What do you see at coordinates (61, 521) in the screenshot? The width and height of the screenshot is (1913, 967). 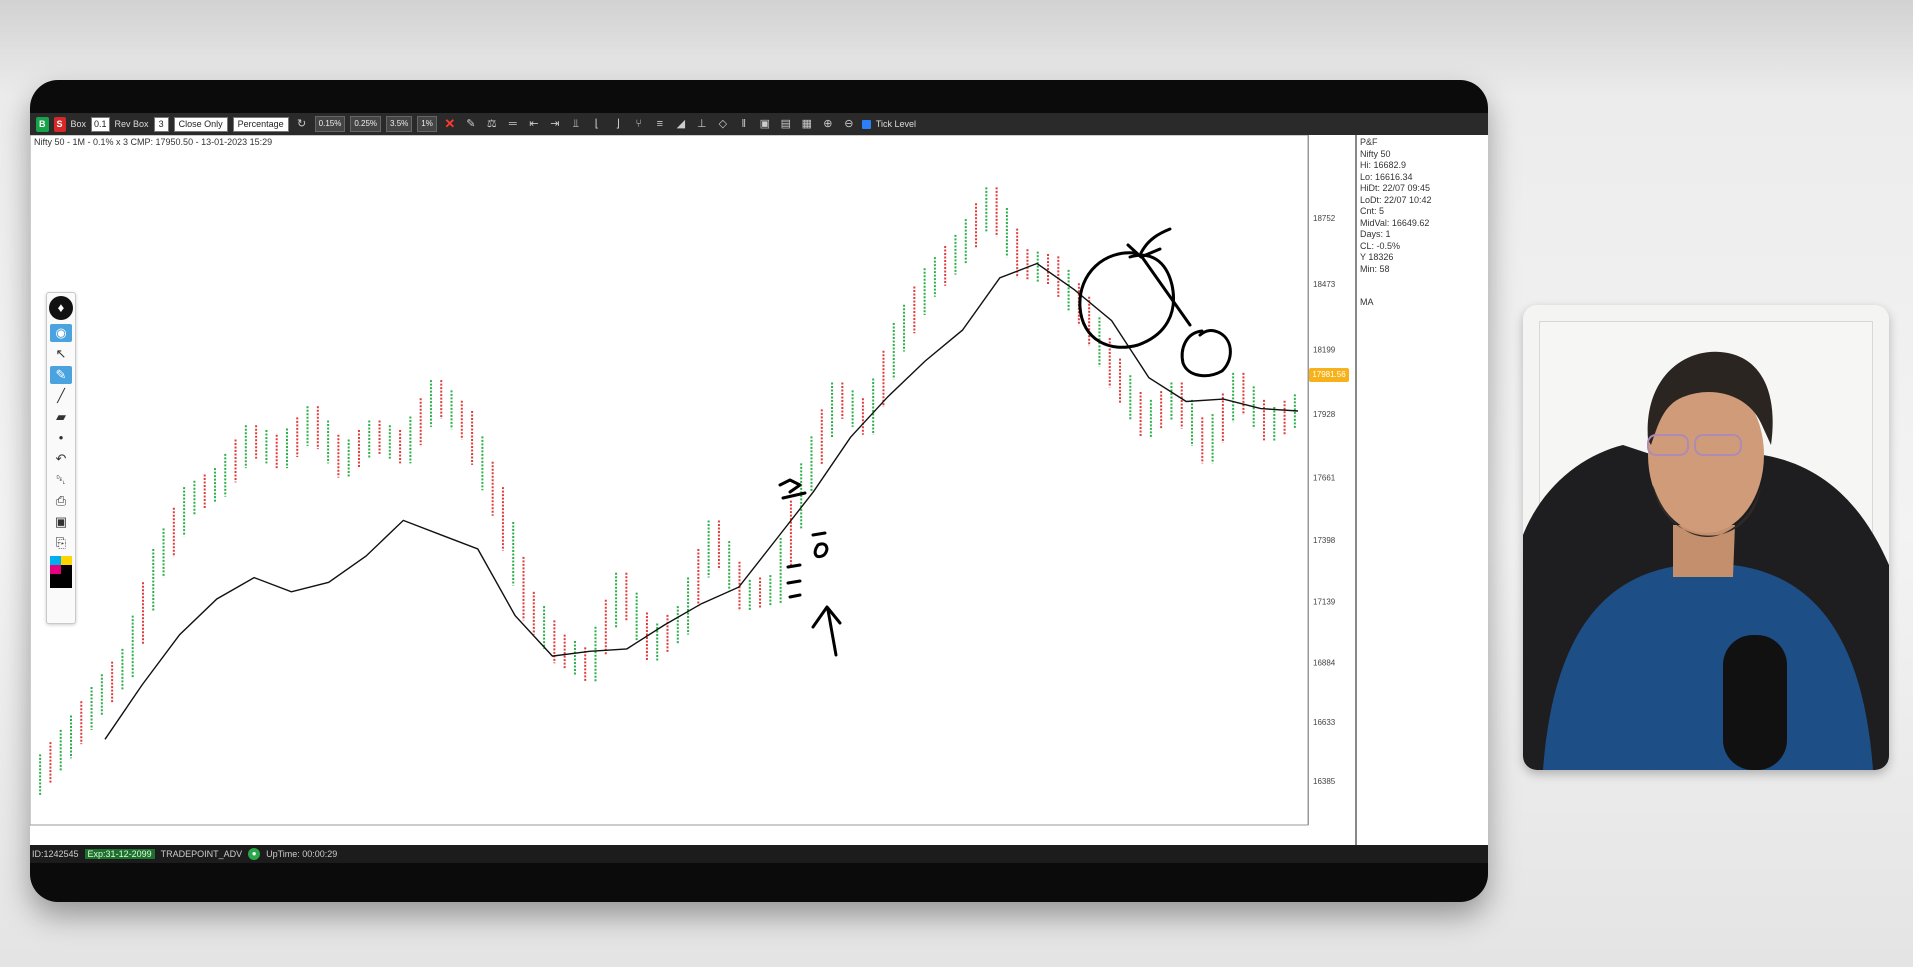 I see `camera-icon: ▣` at bounding box center [61, 521].